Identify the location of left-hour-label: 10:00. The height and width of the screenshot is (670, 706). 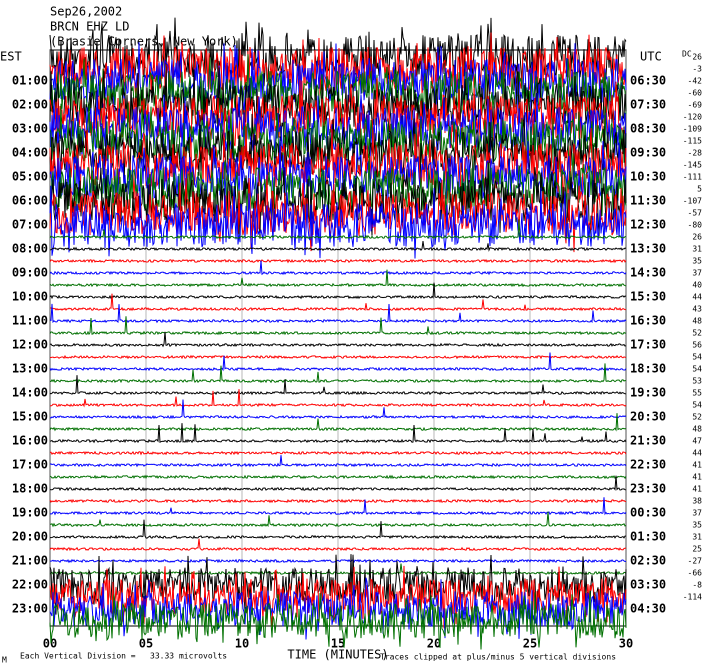
(30, 297).